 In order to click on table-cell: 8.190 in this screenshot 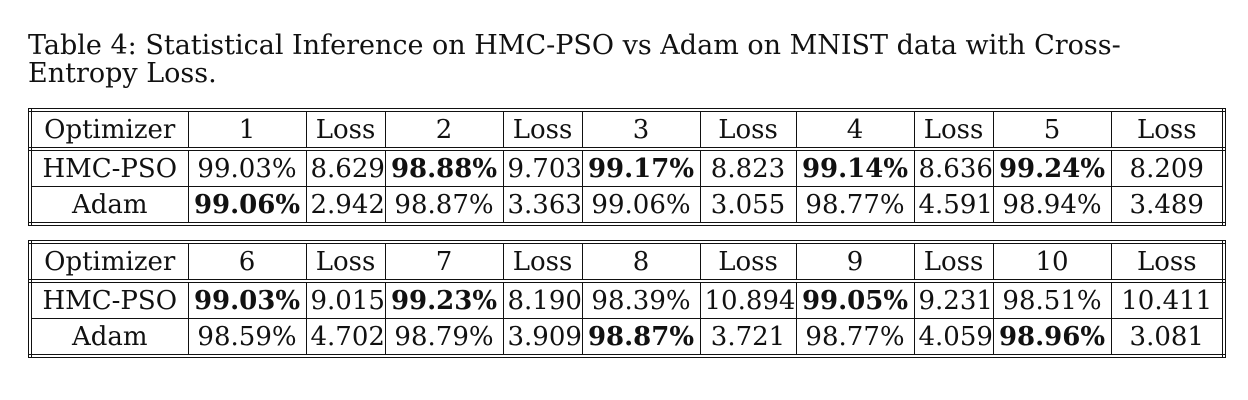, I will do `click(542, 299)`.